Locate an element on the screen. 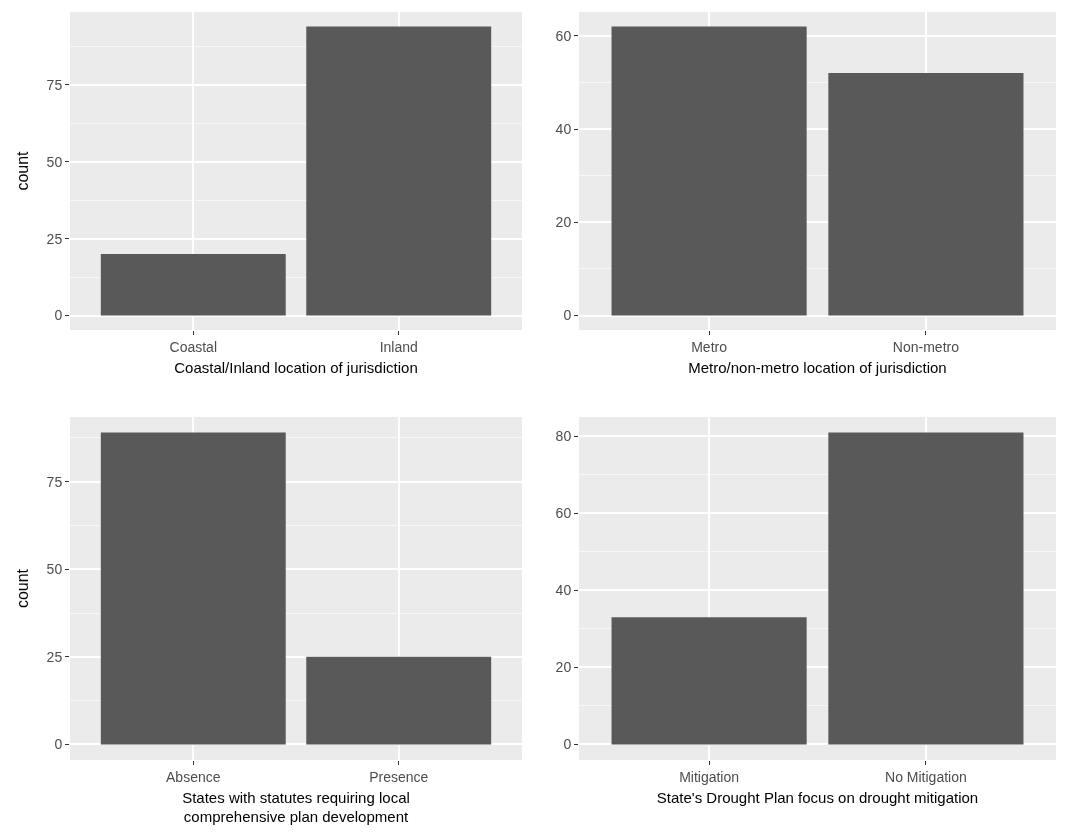  x-tick-label: Metro is located at coordinates (709, 346).